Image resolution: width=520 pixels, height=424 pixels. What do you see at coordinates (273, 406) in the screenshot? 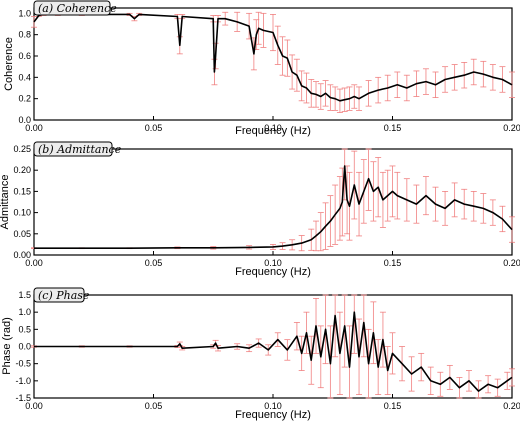
I see `panel-phase-xtick-label-2: 0.10` at bounding box center [273, 406].